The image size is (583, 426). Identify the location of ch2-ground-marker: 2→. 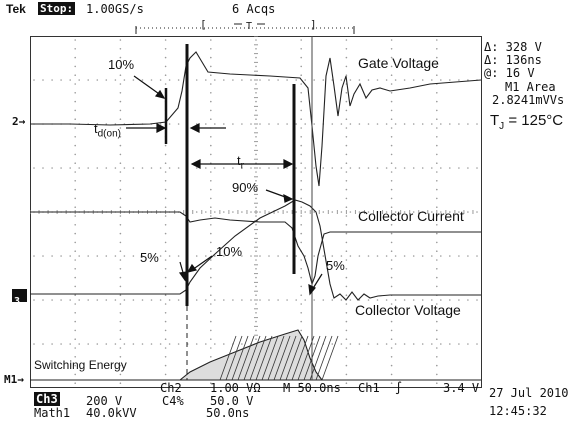
(19, 121).